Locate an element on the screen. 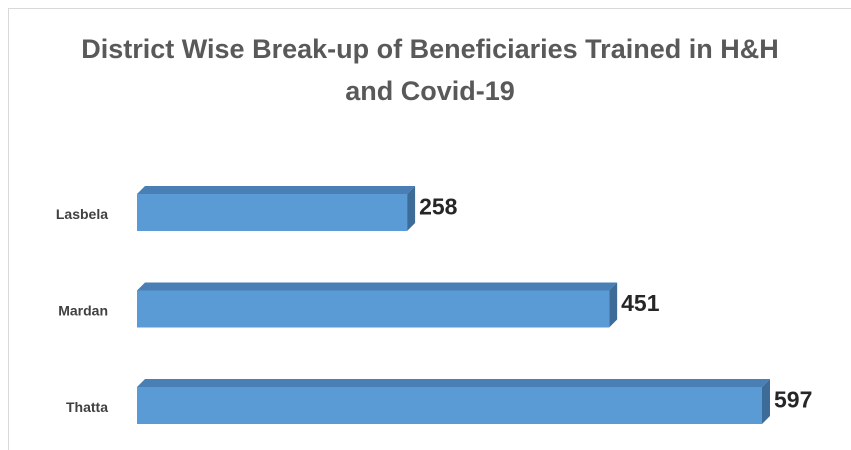 This screenshot has width=851, height=450. value-label: 258 is located at coordinates (438, 207).